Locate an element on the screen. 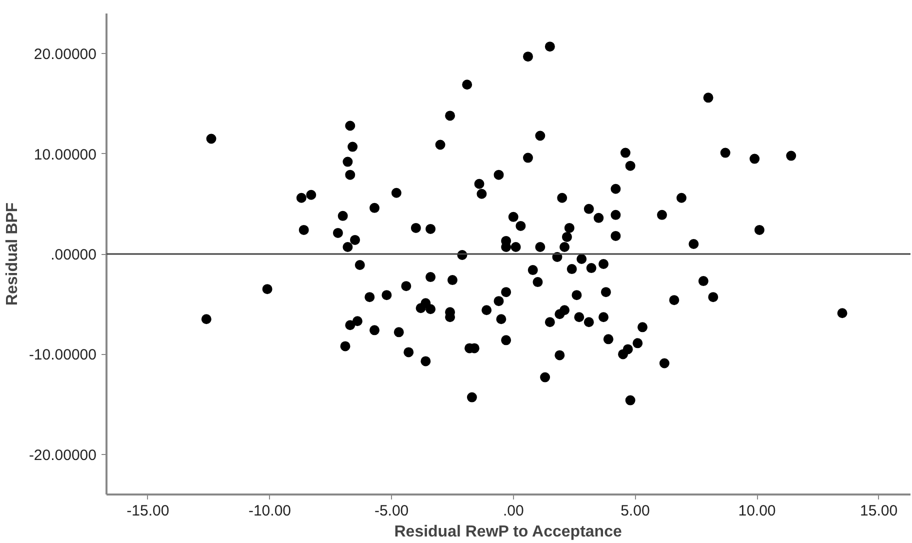  y-tick-label: 10.00000 is located at coordinates (65, 155).